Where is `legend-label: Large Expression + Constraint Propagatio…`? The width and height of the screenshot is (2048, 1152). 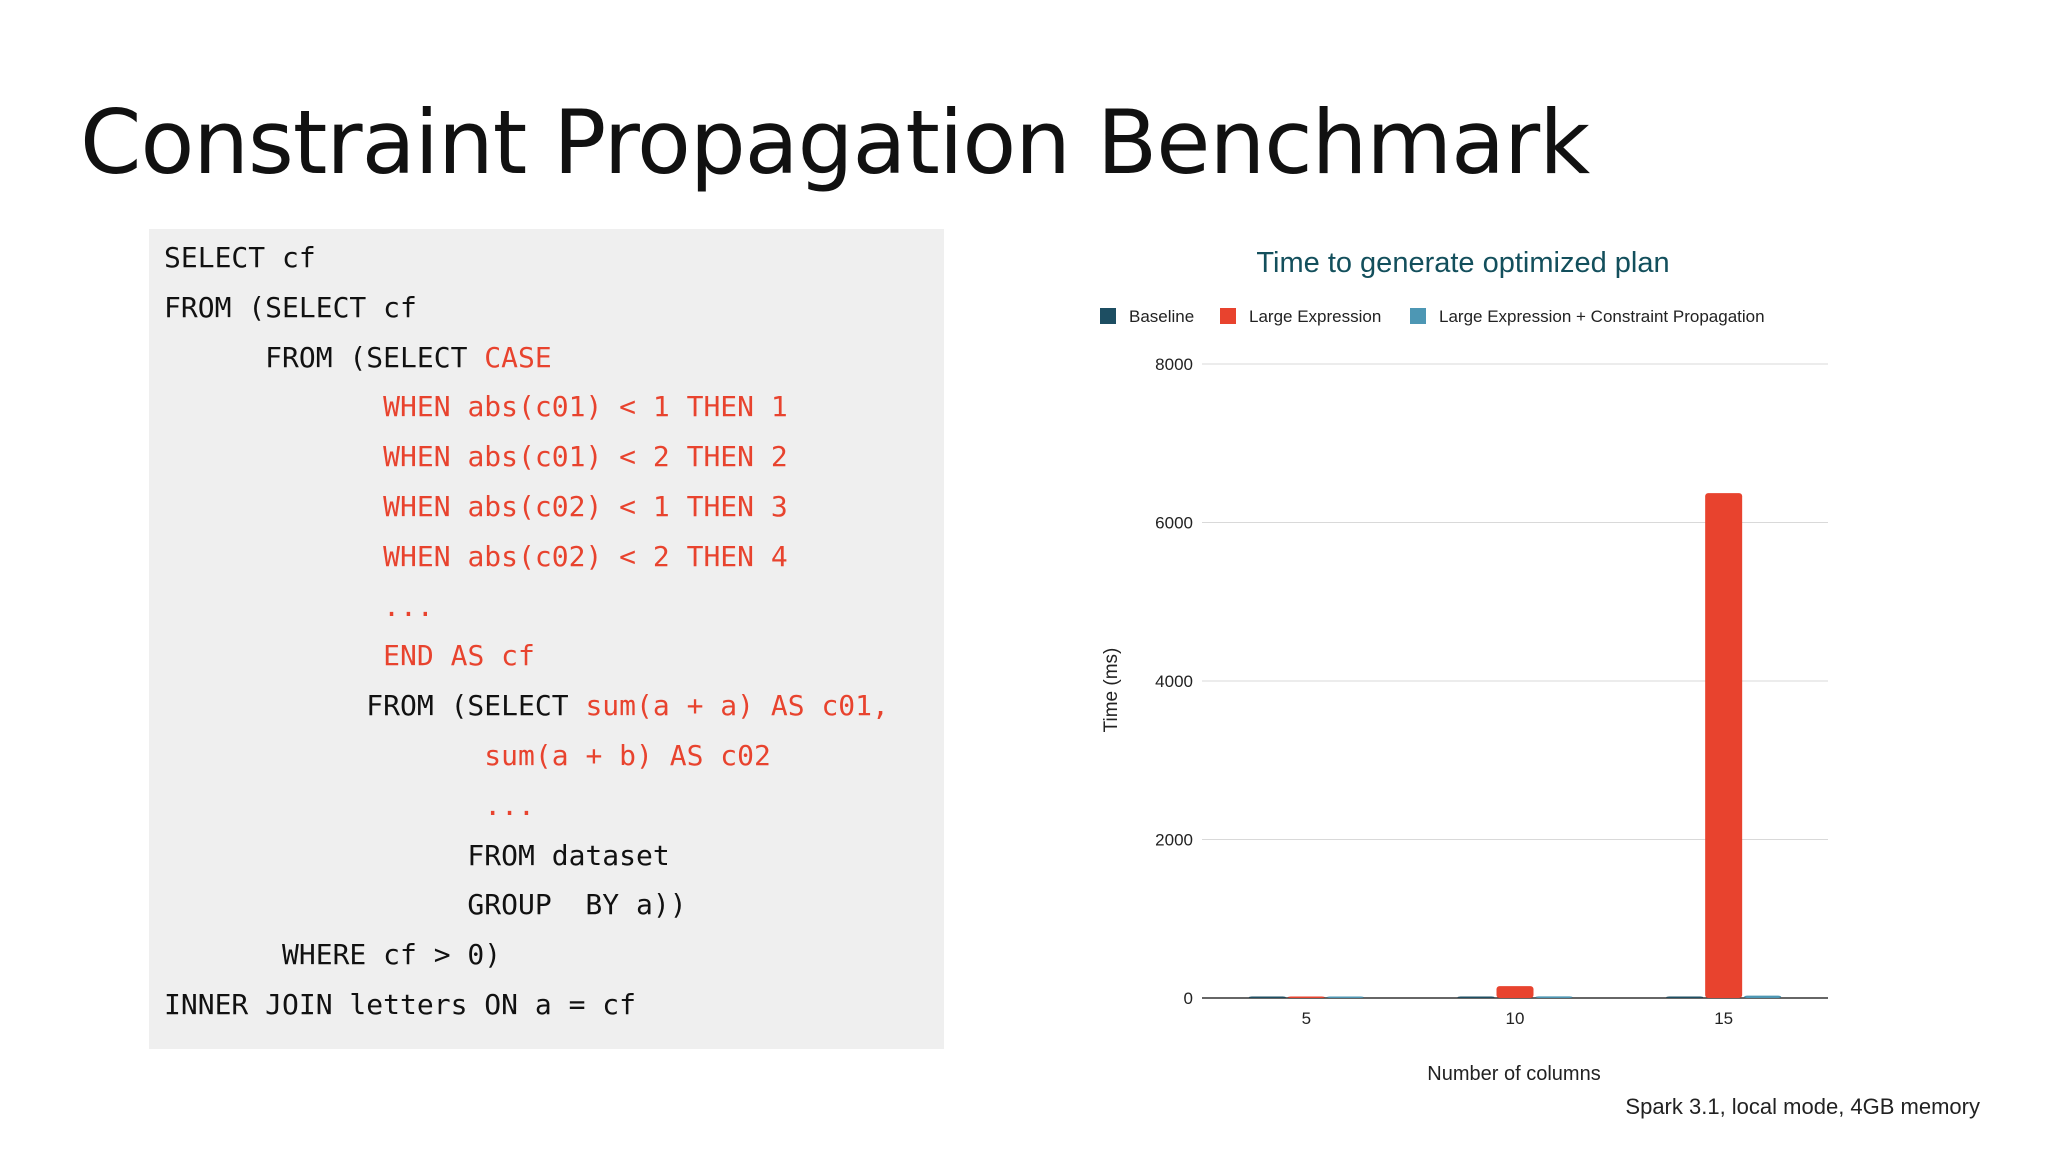
legend-label: Large Expression + Constraint Propagatio… is located at coordinates (1602, 316).